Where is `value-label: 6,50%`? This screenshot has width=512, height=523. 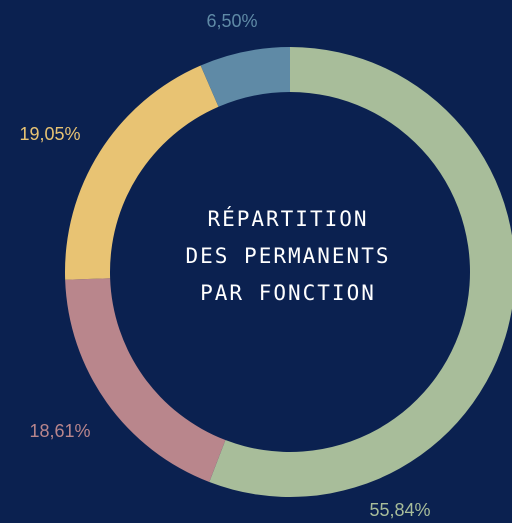
value-label: 6,50% is located at coordinates (231, 21).